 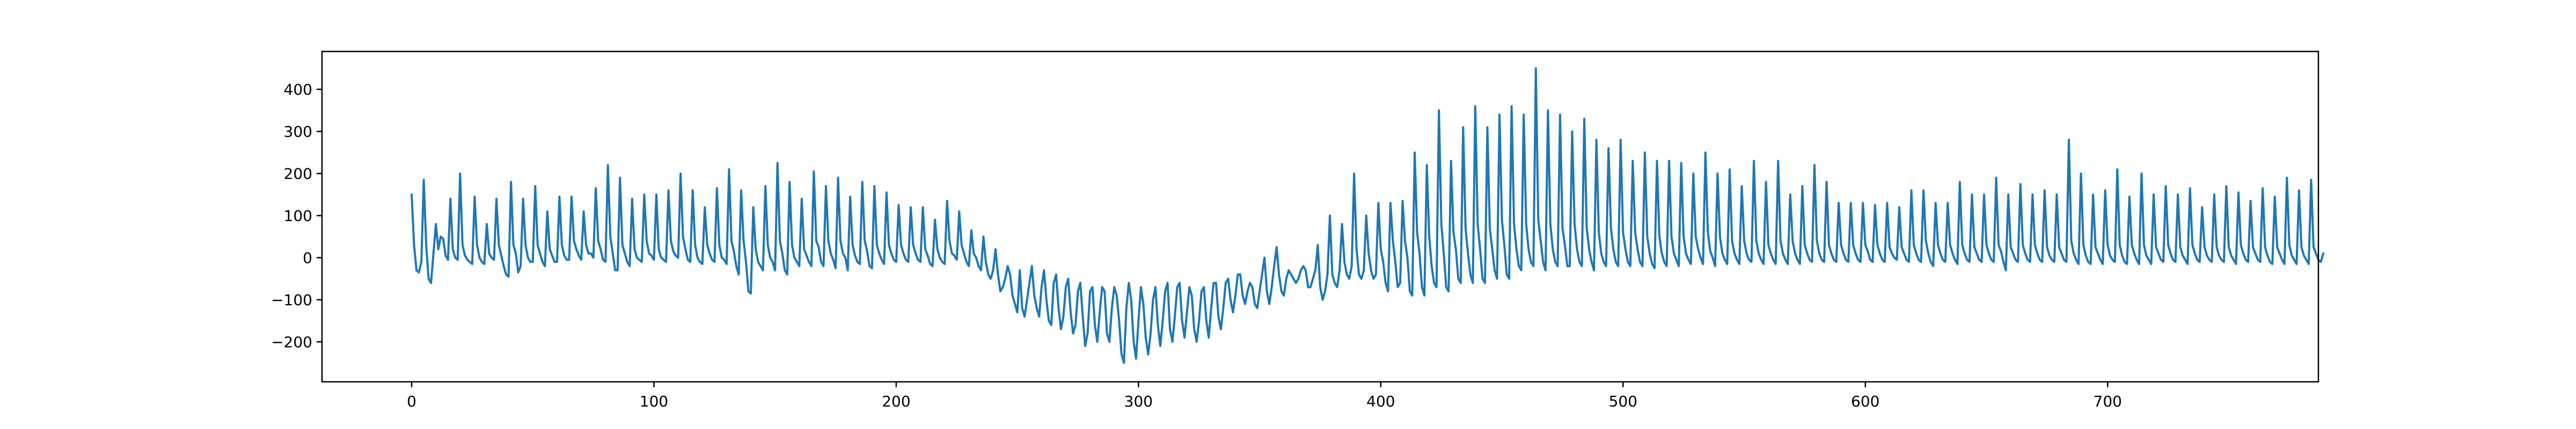 What do you see at coordinates (298, 174) in the screenshot?
I see `y-tick-label: 200` at bounding box center [298, 174].